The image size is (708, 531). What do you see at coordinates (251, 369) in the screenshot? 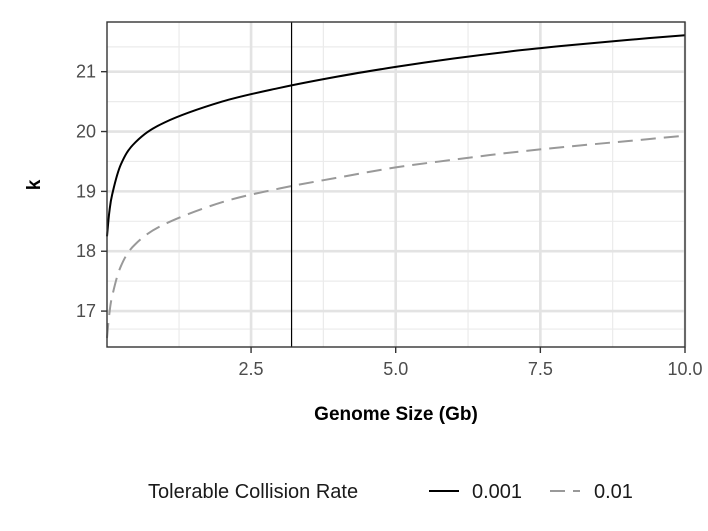
I see `x-tick-label: 2.5` at bounding box center [251, 369].